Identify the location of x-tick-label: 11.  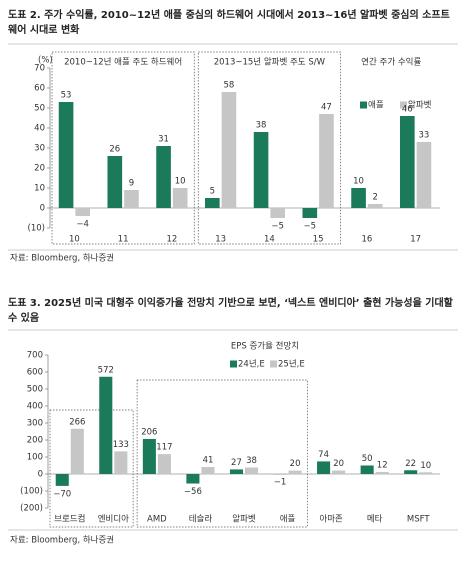
(123, 240).